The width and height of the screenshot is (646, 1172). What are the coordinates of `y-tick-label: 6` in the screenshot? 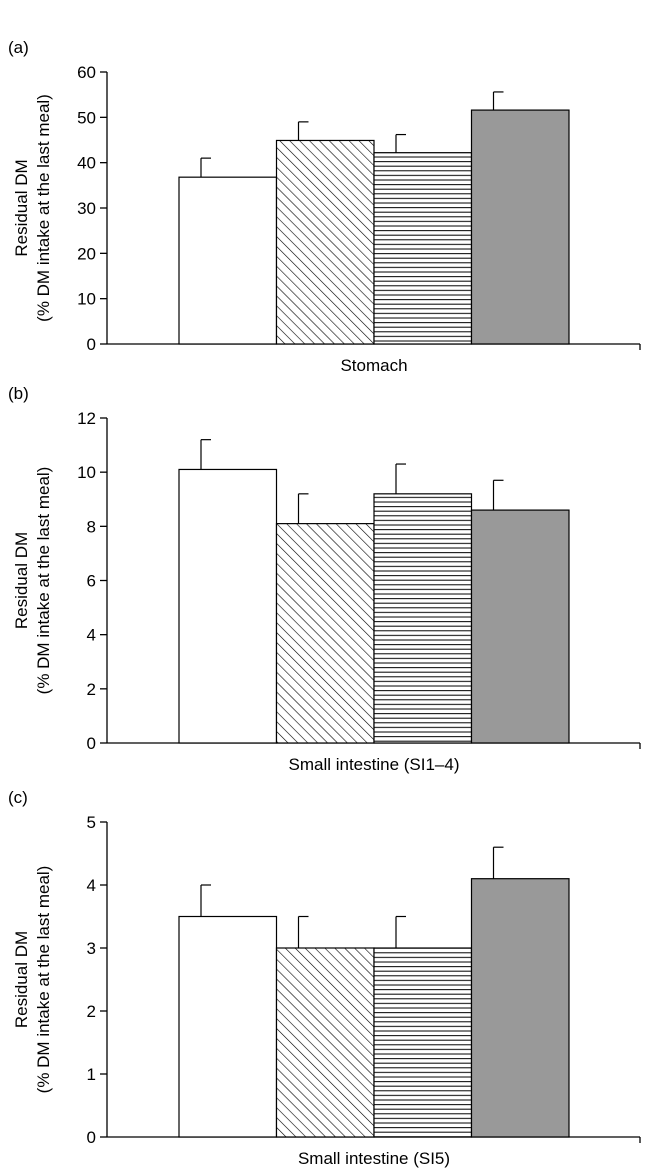 It's located at (91, 581).